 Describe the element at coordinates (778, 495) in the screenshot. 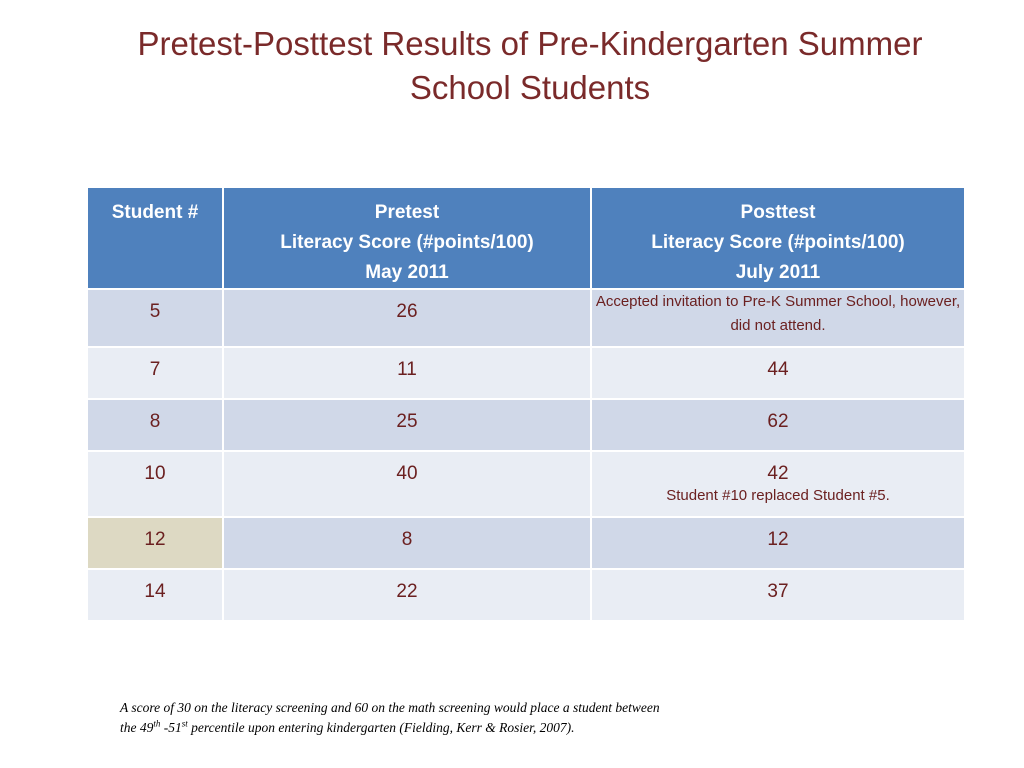

I see `replacement-note: Student #10 replaced Student #5.` at that location.